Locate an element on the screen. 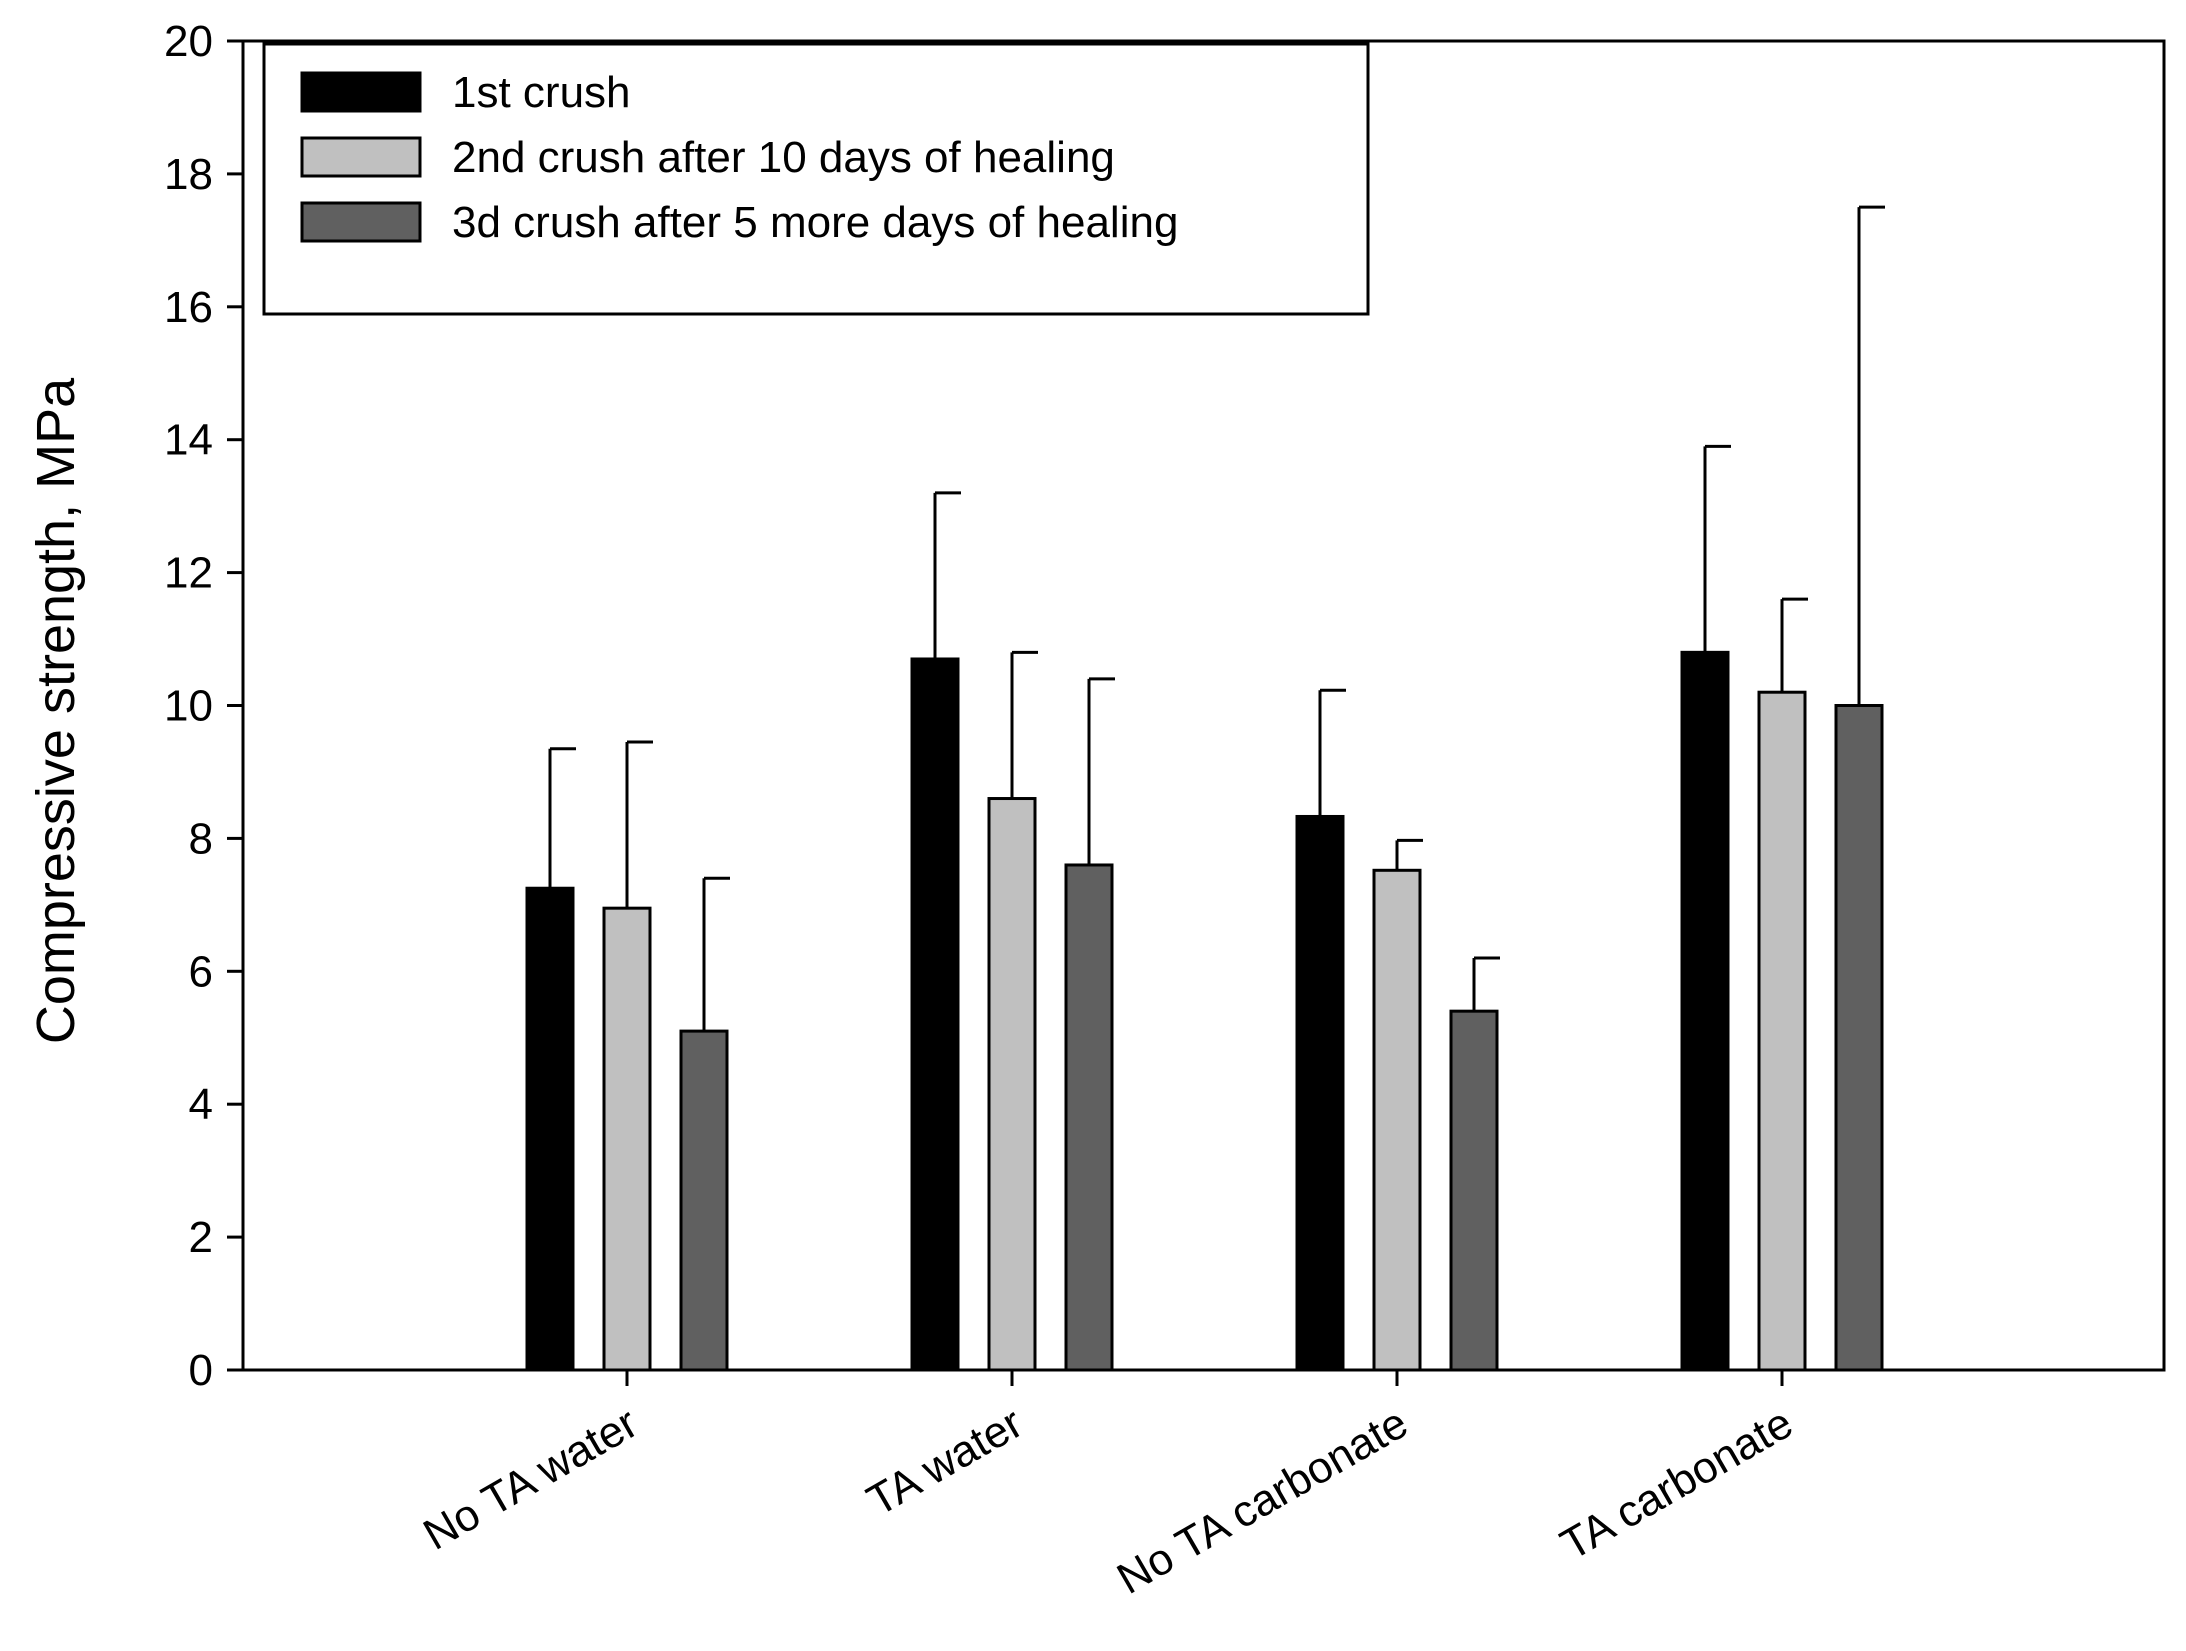  x-category-label: No TA water is located at coordinates (530, 1478).